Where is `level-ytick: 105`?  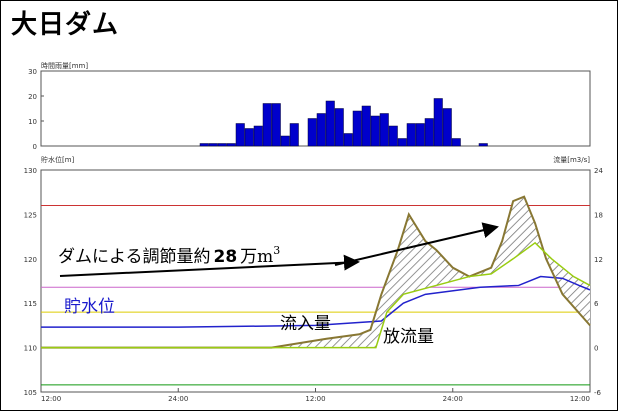
level-ytick: 105 is located at coordinates (30, 393).